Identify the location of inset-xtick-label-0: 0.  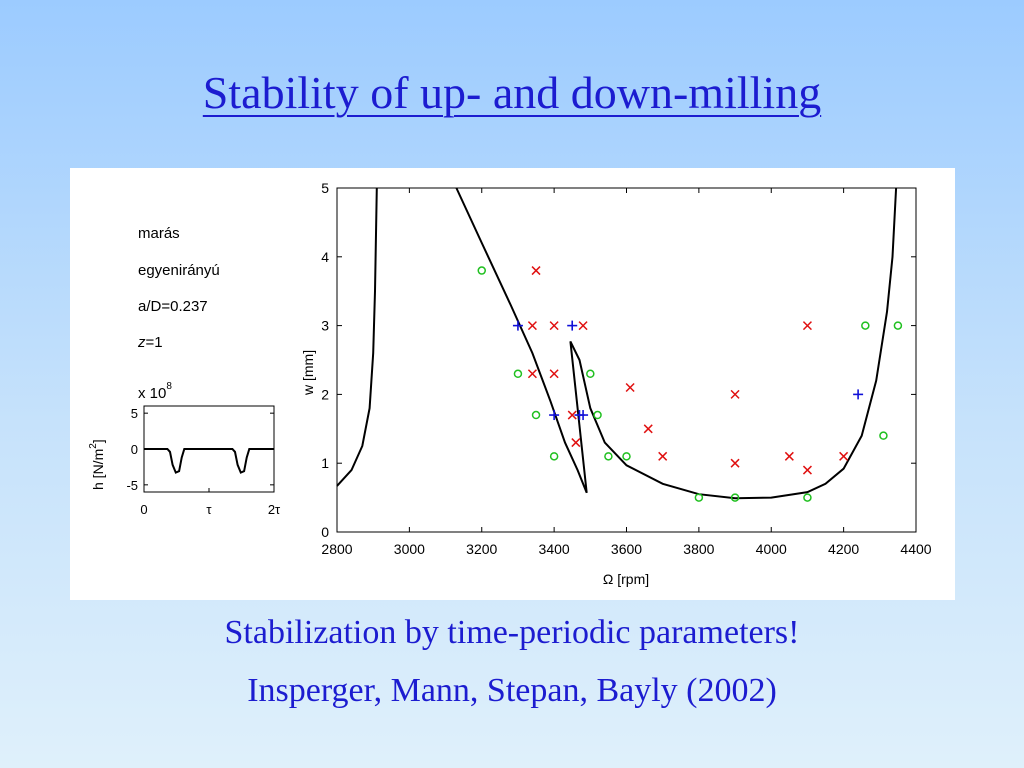
(143, 509).